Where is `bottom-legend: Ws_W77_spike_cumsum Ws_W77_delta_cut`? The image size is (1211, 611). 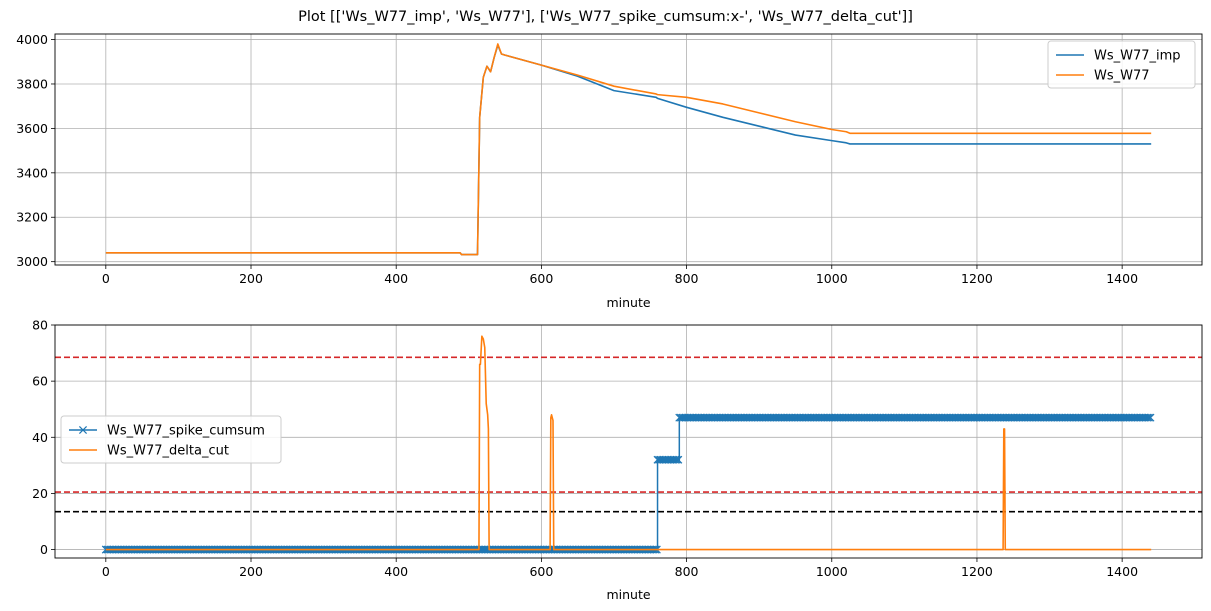
bottom-legend: Ws_W77_spike_cumsum Ws_W77_delta_cut is located at coordinates (171, 439).